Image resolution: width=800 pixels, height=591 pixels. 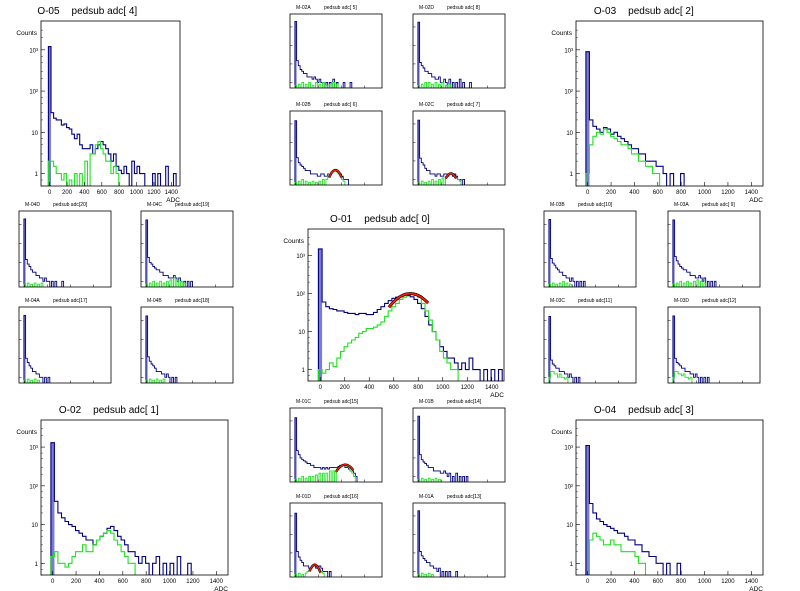 I want to click on chart-title-name: M-04D, so click(x=32, y=205).